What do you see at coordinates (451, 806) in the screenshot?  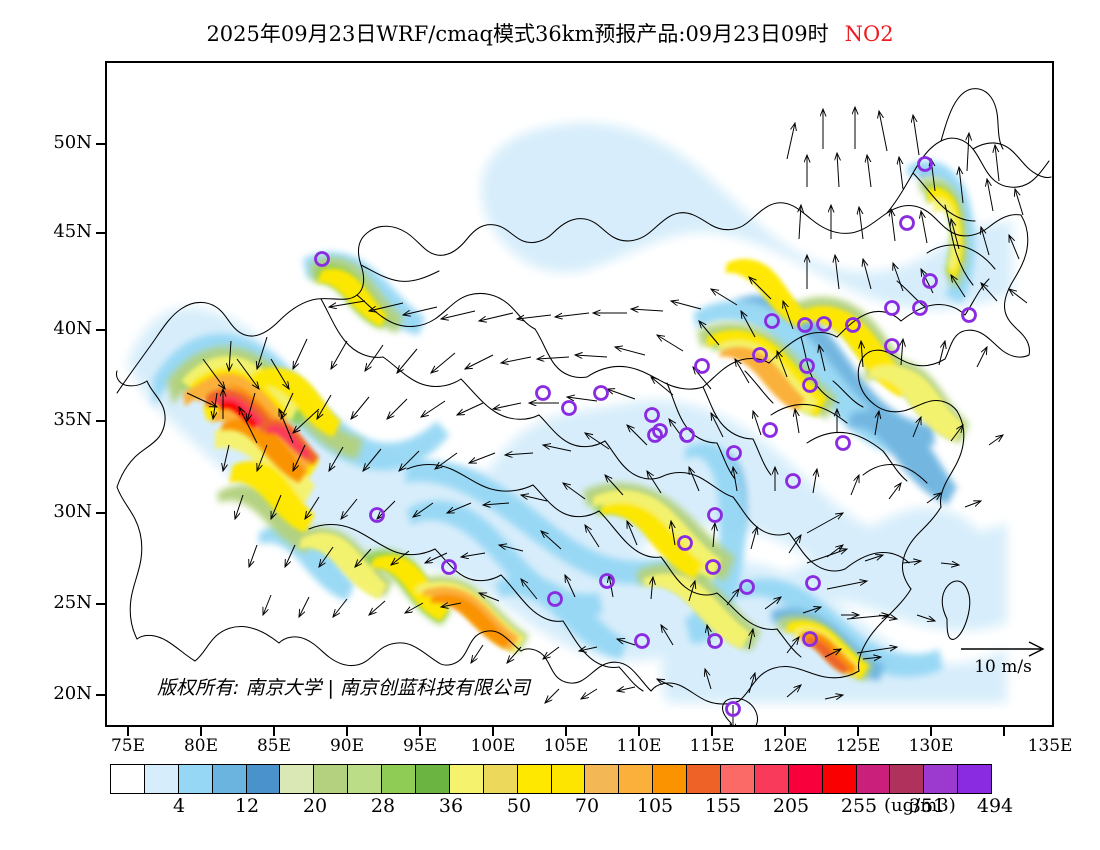 I see `colorbar-tick: 36` at bounding box center [451, 806].